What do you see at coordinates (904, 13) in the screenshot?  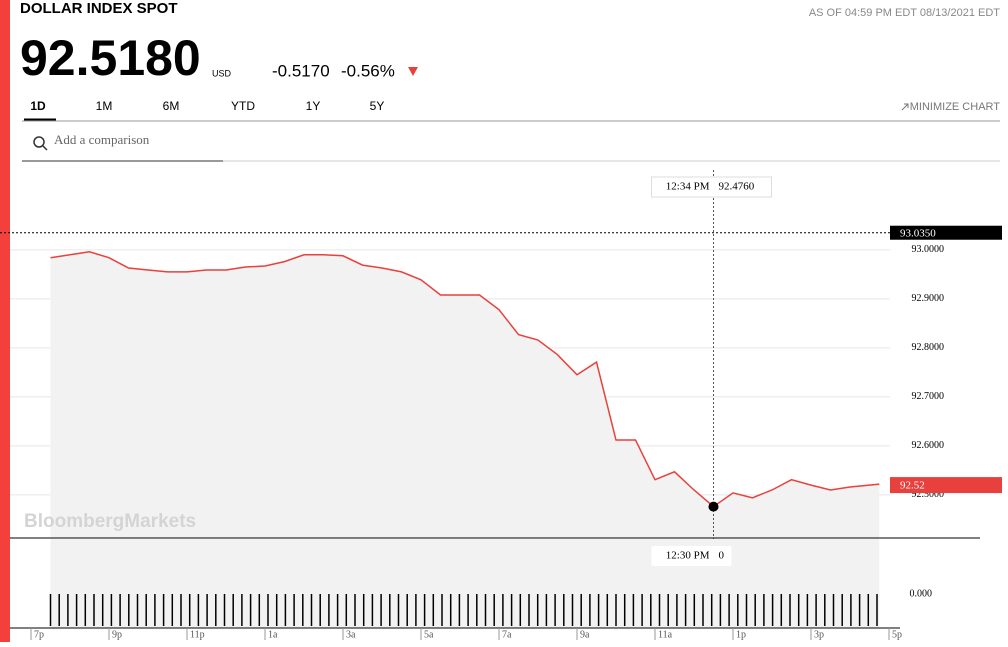 I see `as-of: AS OF 04:59 PM EDT 08/13/2021 EDT` at bounding box center [904, 13].